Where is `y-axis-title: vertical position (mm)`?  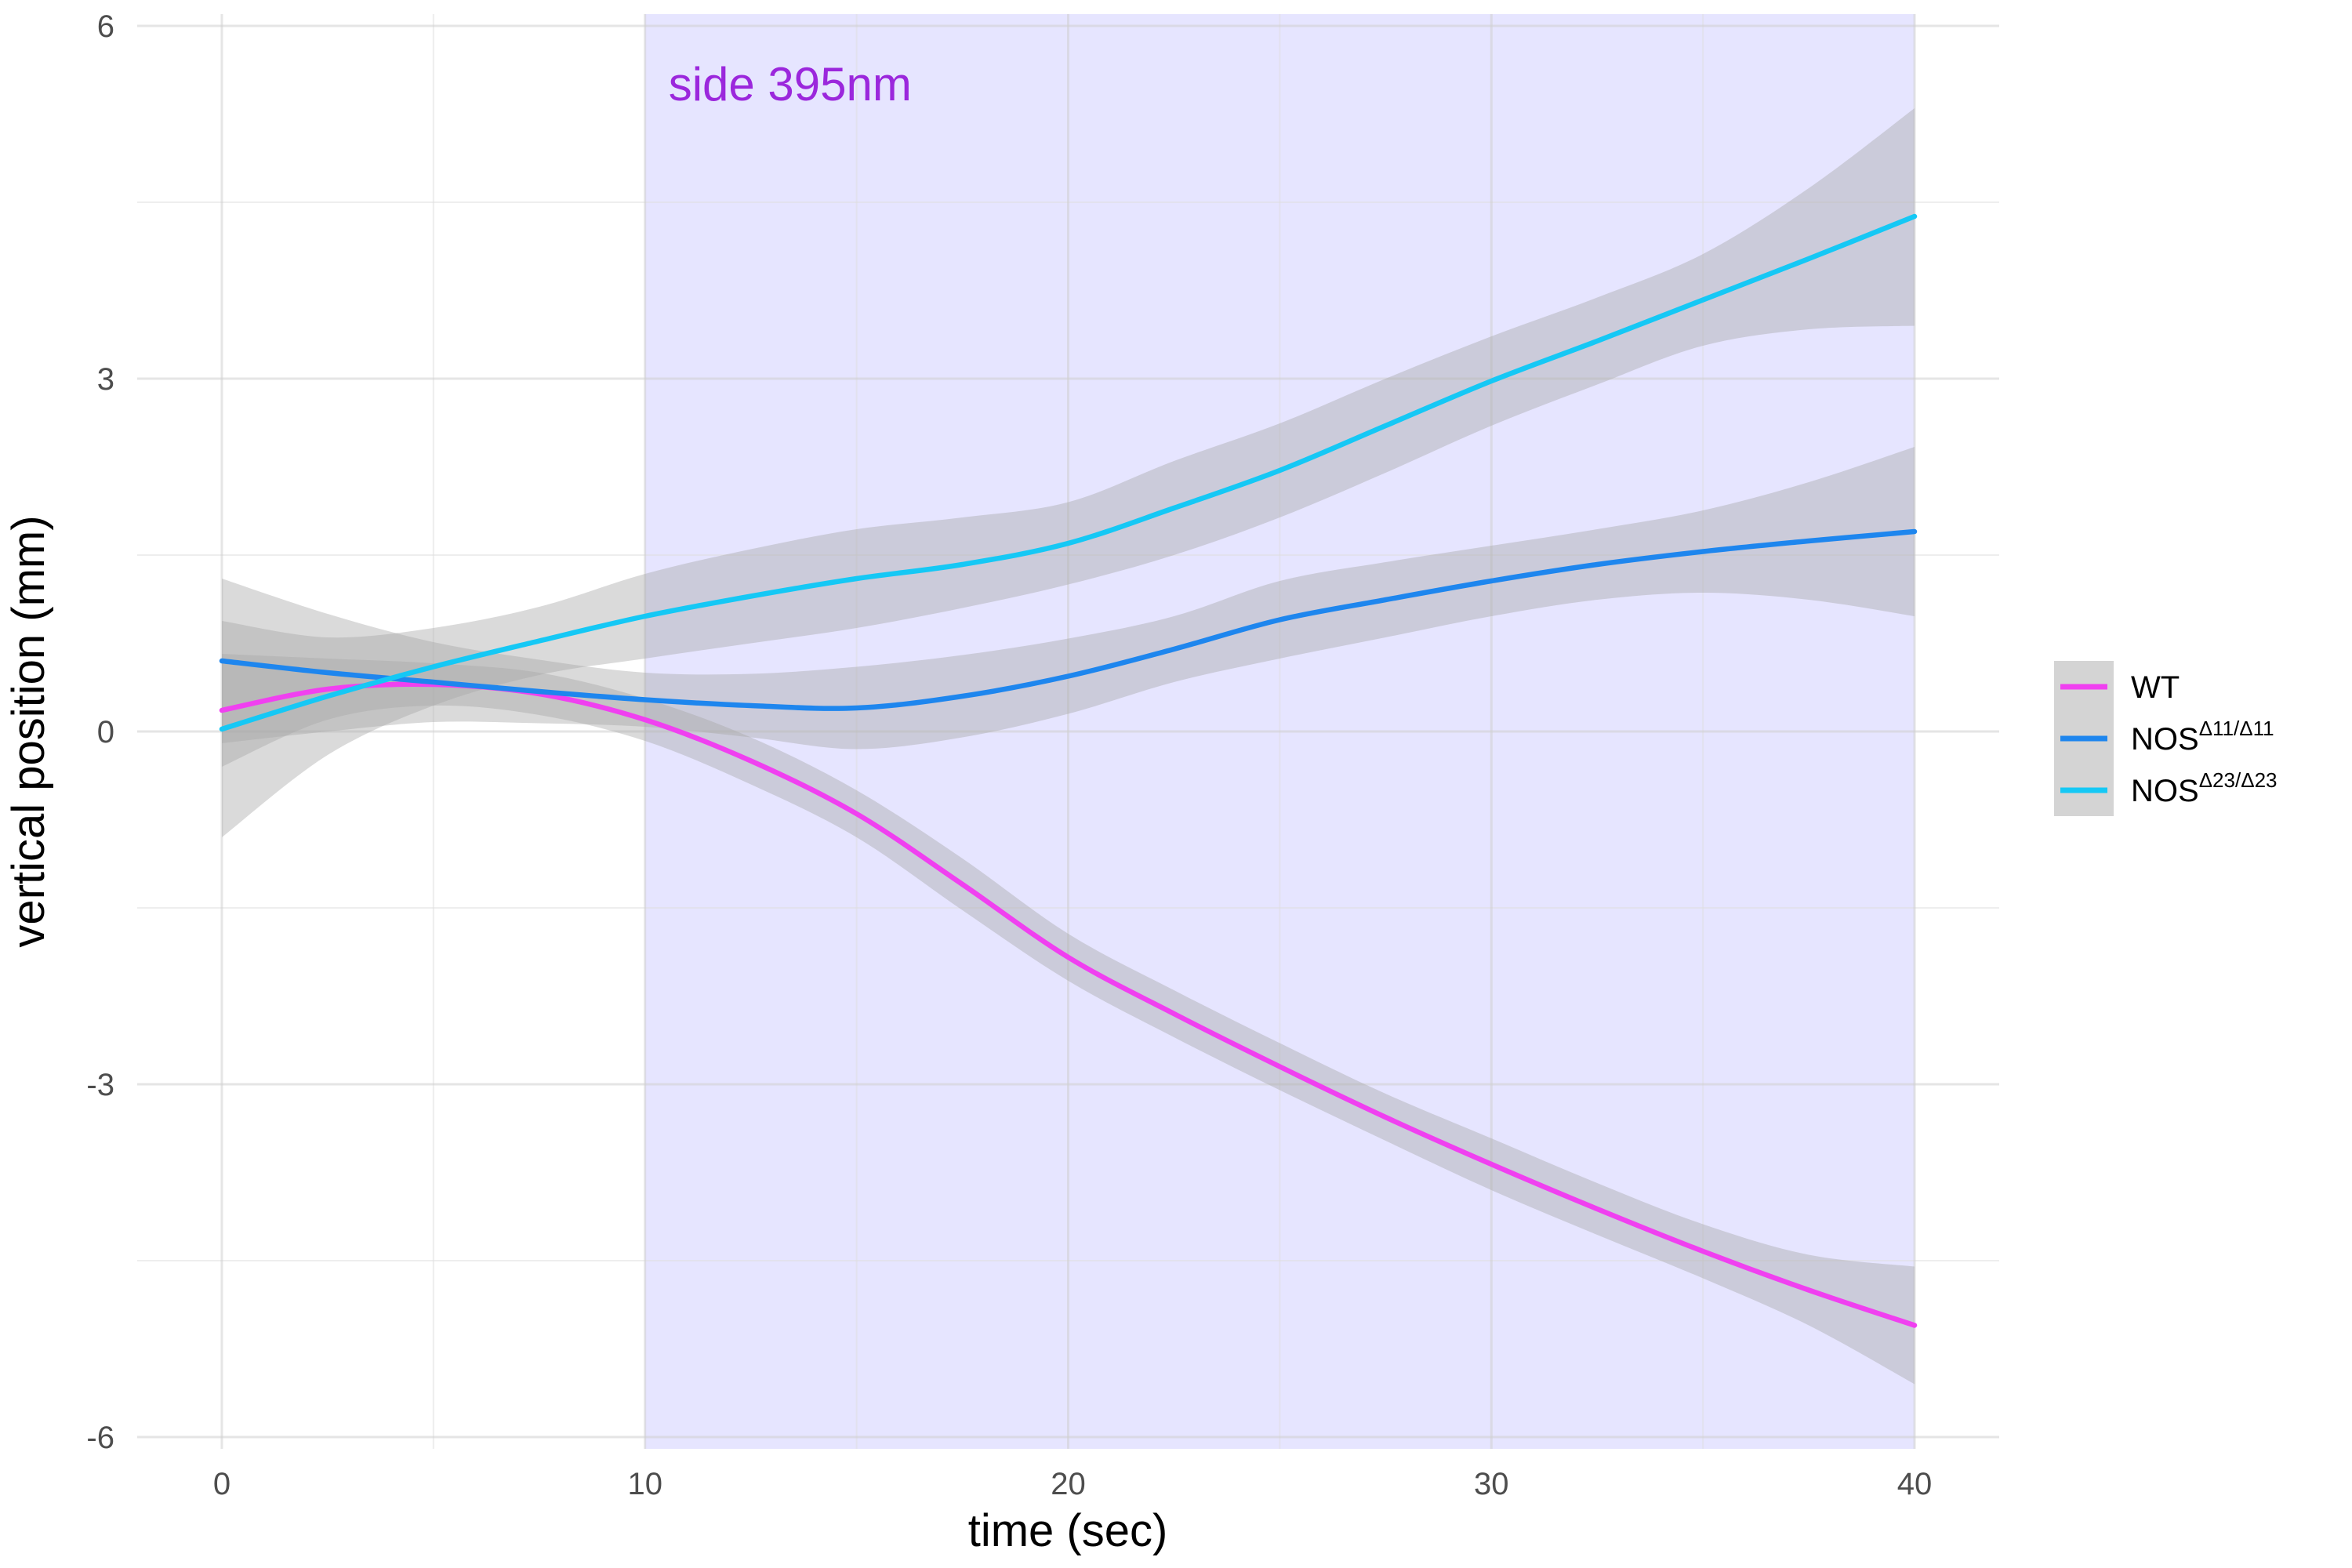
y-axis-title: vertical position (mm) is located at coordinates (28, 731).